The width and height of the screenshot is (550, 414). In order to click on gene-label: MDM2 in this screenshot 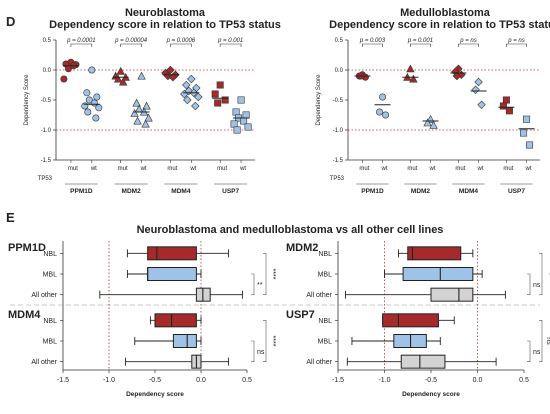, I will do `click(421, 191)`.